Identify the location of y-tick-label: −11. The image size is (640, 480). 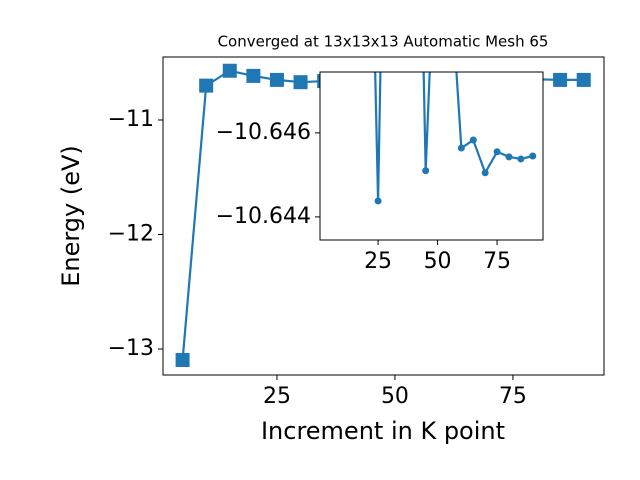
(131, 119).